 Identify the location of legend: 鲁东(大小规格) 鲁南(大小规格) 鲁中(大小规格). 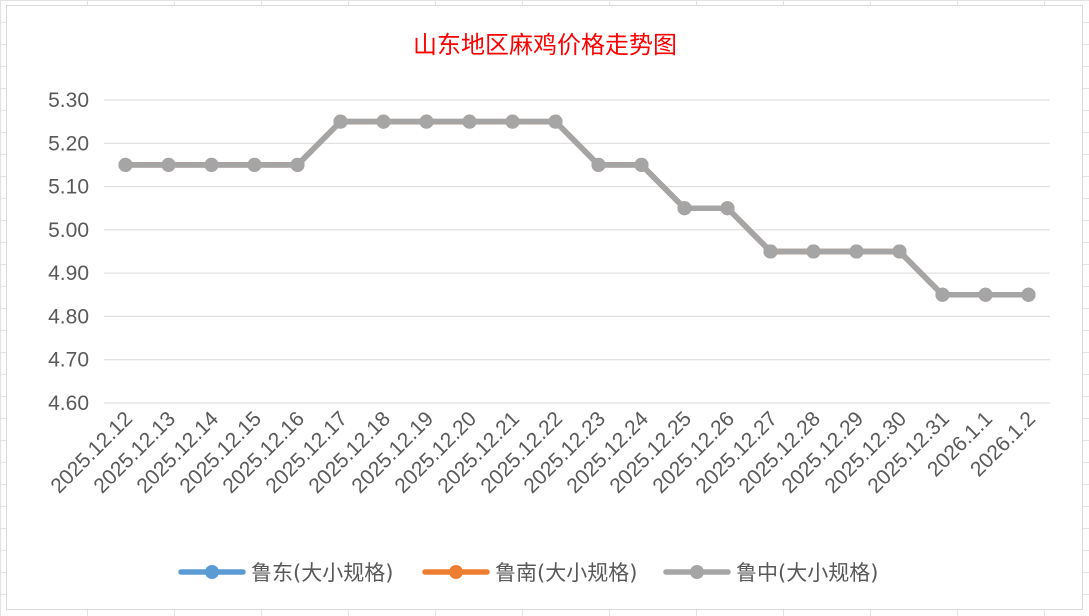
(528, 573).